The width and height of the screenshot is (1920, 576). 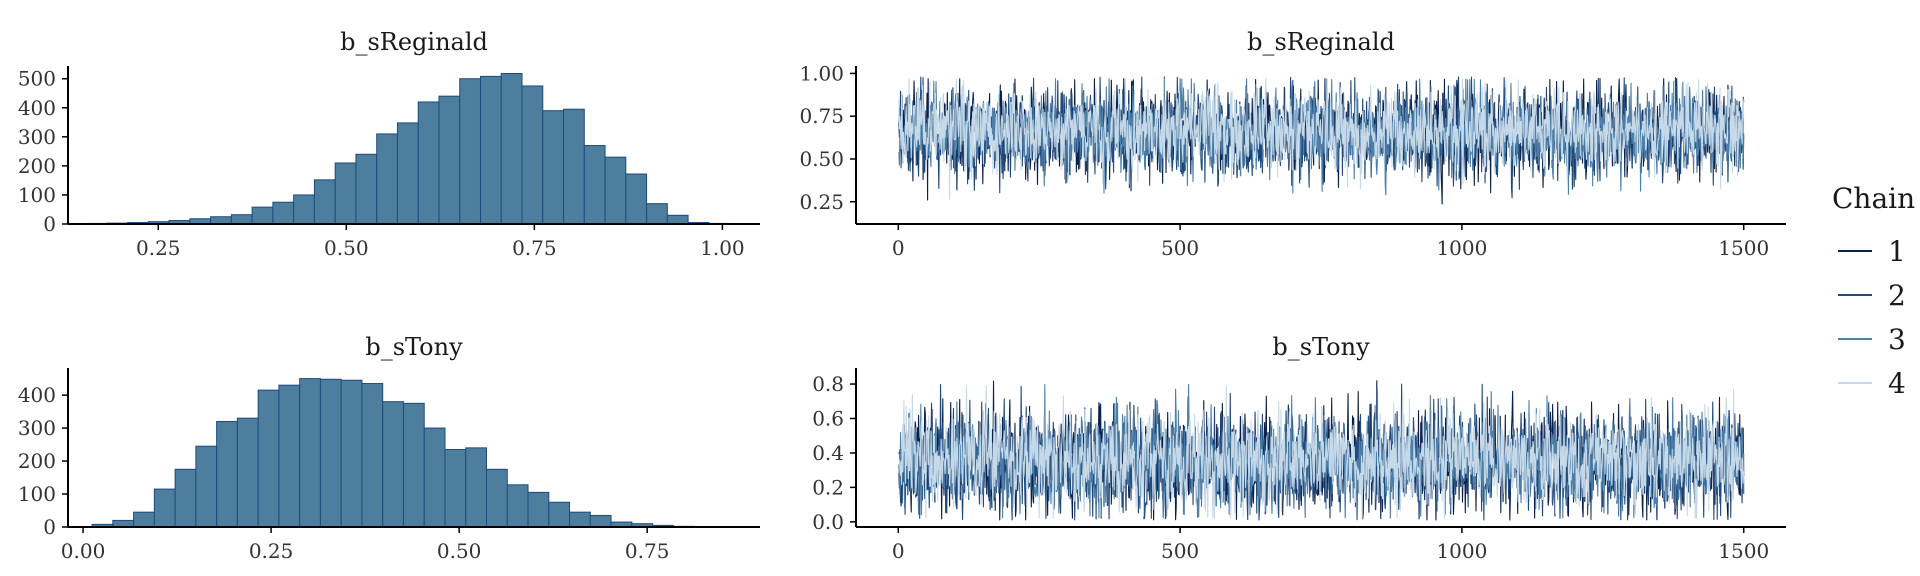 I want to click on x-tick-label: 1.00, so click(x=722, y=248).